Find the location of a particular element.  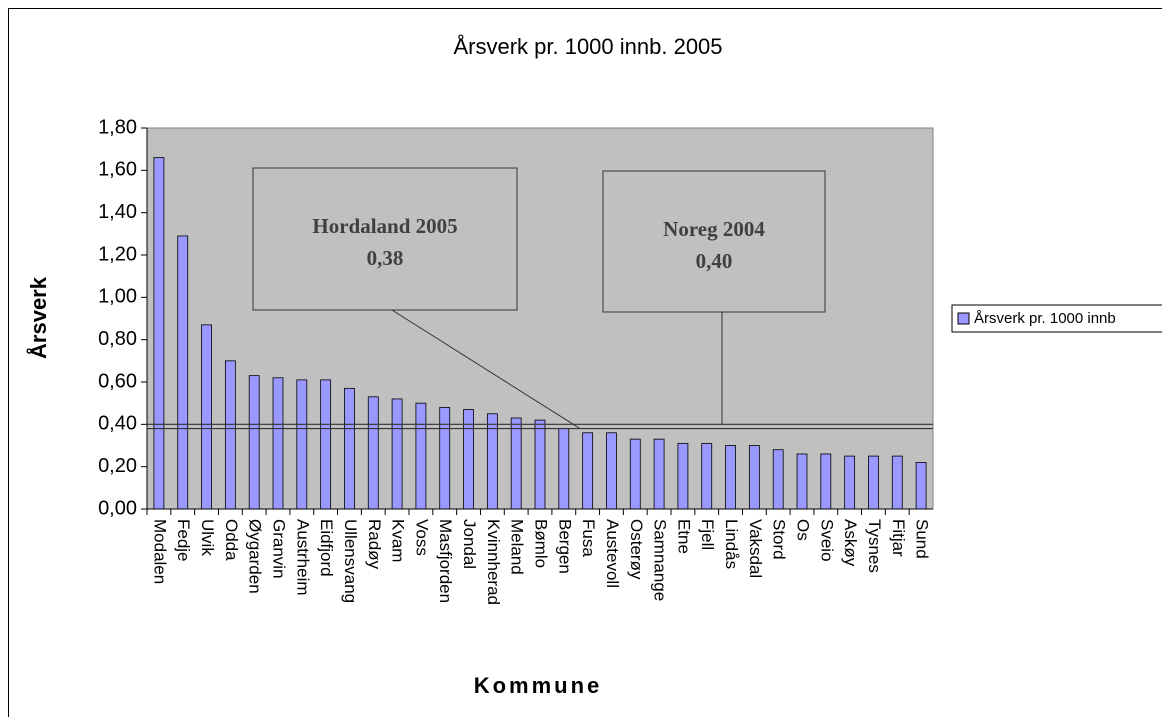

x-tick-label: Jondal is located at coordinates (469, 544).